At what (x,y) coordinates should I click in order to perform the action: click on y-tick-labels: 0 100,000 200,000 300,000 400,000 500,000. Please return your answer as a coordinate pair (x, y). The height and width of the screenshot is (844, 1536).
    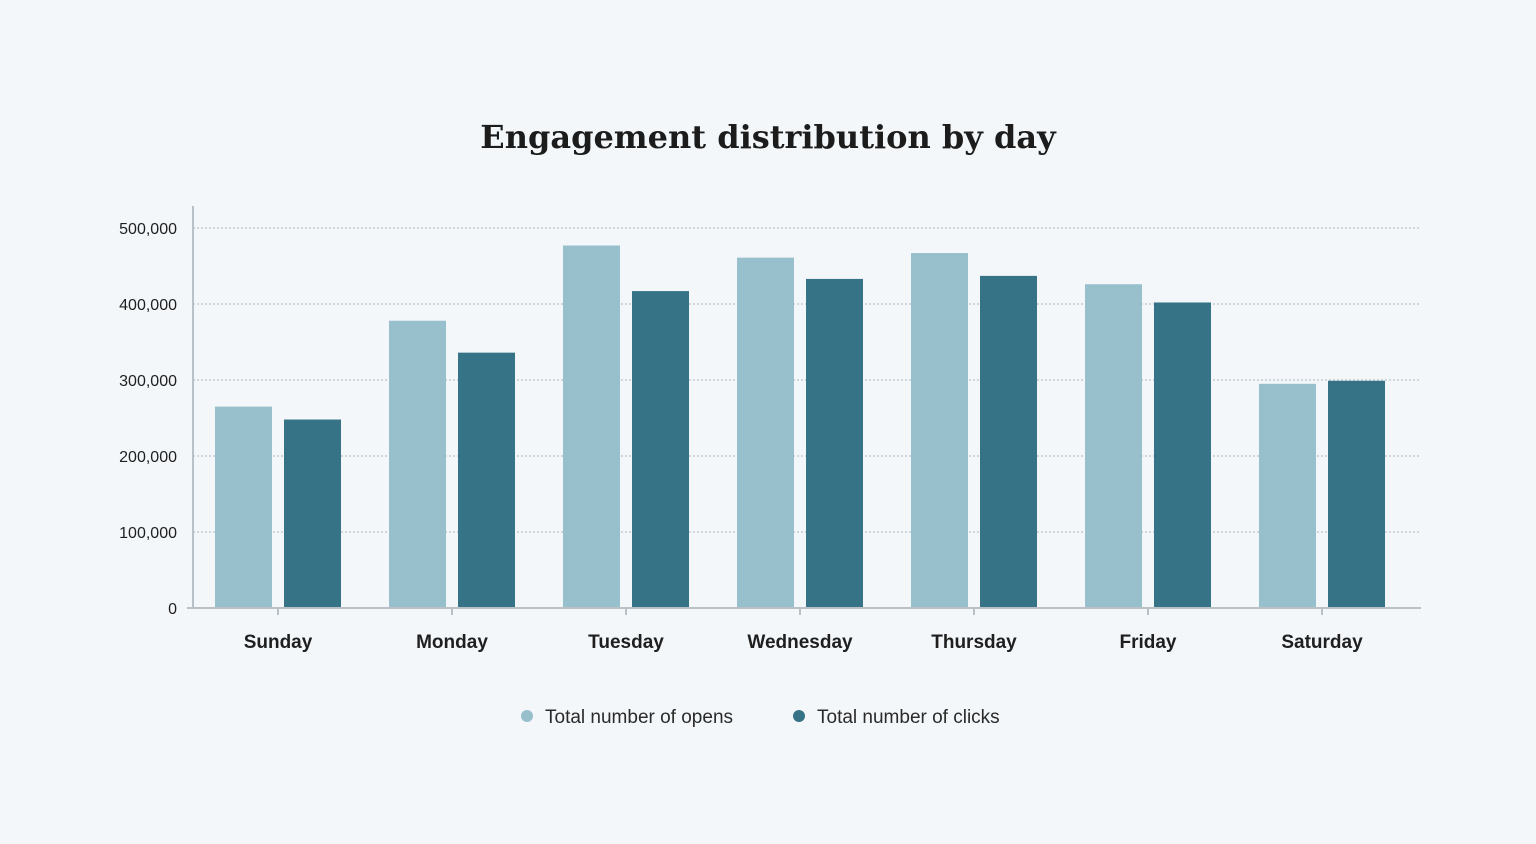
    Looking at the image, I should click on (148, 419).